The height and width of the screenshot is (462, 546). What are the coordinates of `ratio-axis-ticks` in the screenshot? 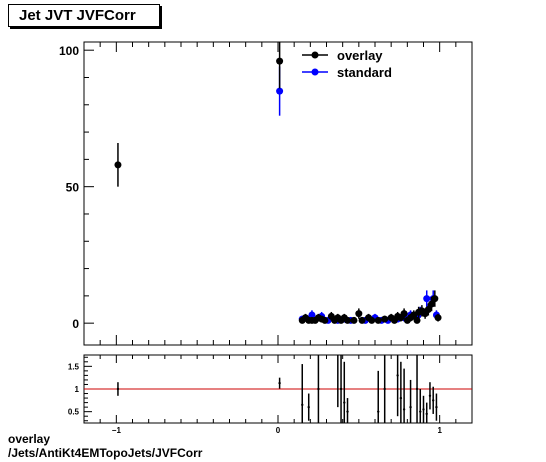 It's located at (278, 389).